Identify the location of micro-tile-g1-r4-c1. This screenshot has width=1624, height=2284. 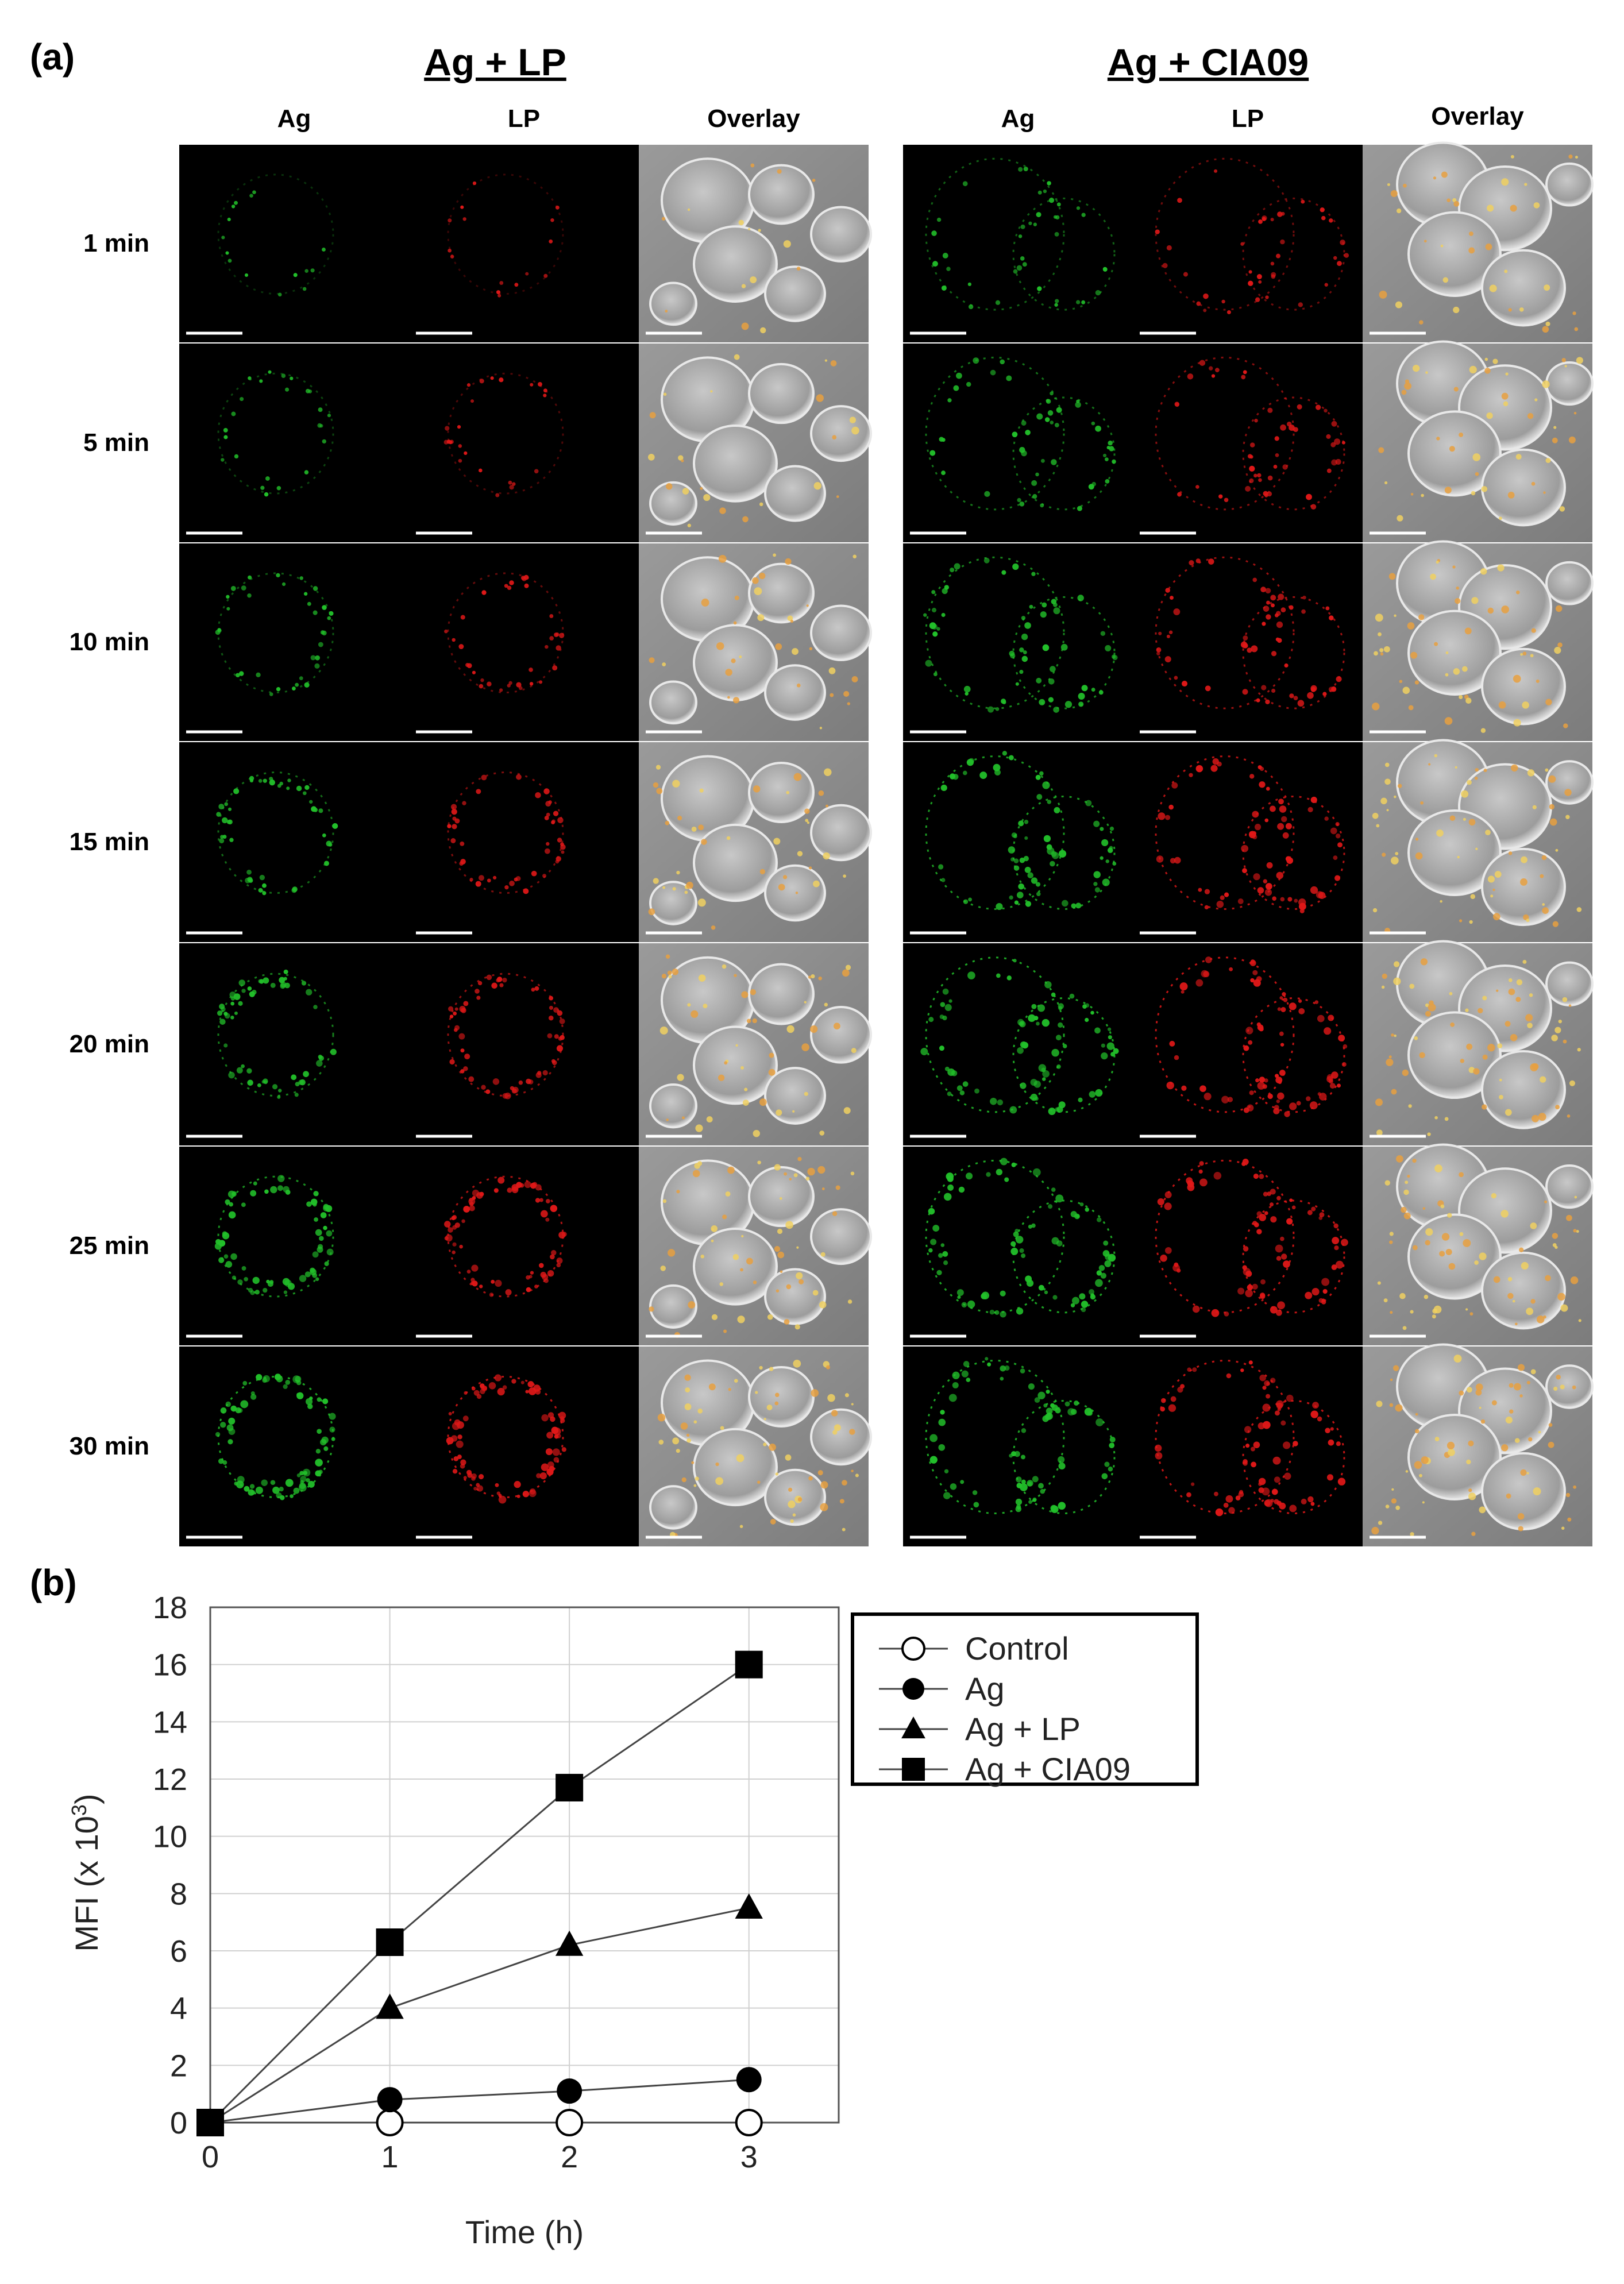
(1248, 1044).